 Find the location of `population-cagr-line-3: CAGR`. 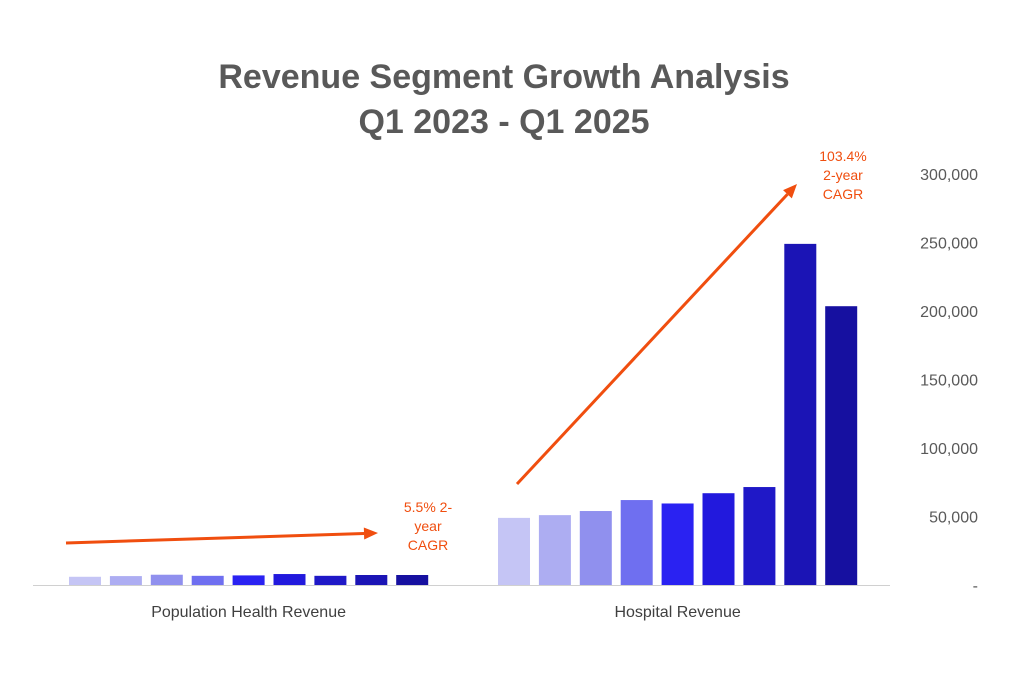

population-cagr-line-3: CAGR is located at coordinates (428, 545).